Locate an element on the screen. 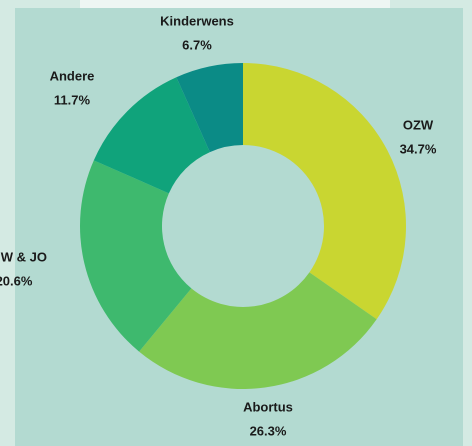 This screenshot has width=472, height=446. segment-label: W & JO is located at coordinates (24, 256).